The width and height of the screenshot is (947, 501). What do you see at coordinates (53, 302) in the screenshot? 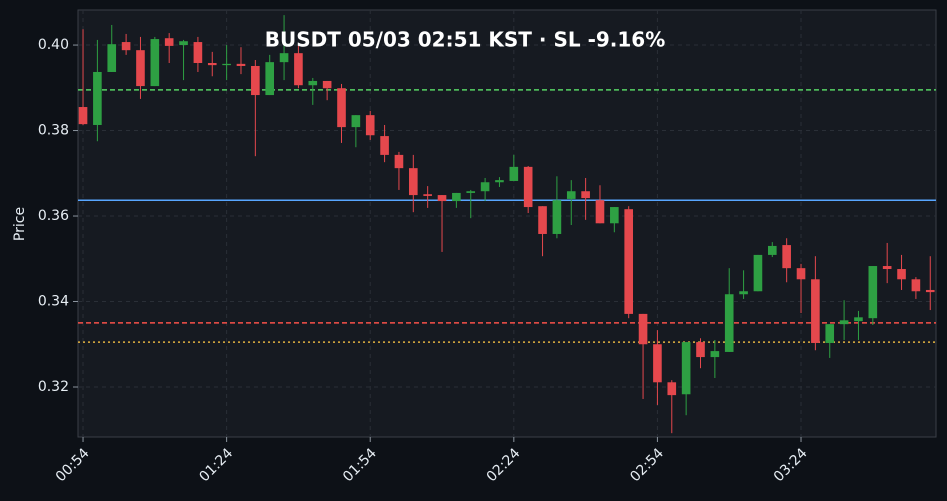
I see `y-tick-label: 0.34` at bounding box center [53, 302].